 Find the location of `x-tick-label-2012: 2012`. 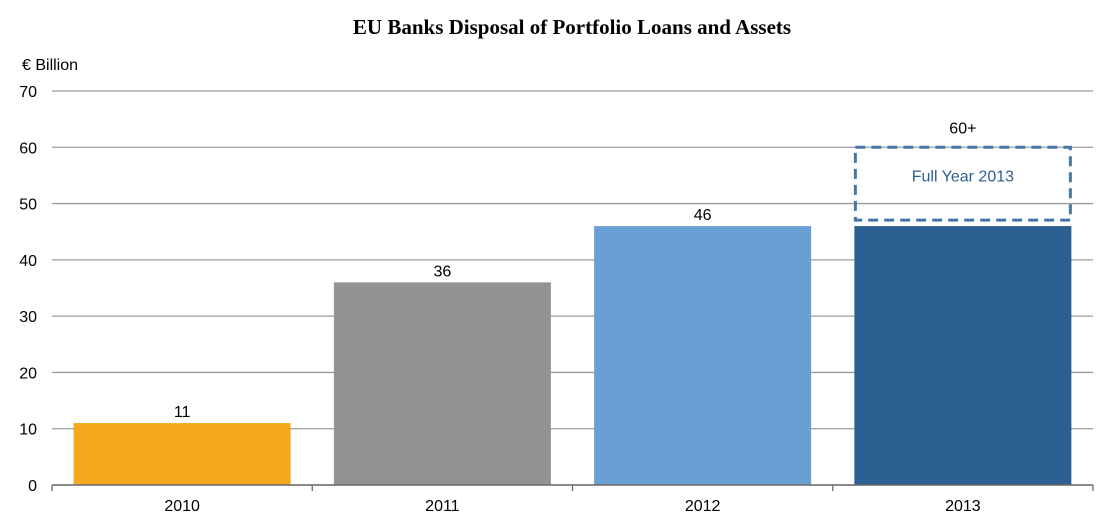

x-tick-label-2012: 2012 is located at coordinates (703, 506).